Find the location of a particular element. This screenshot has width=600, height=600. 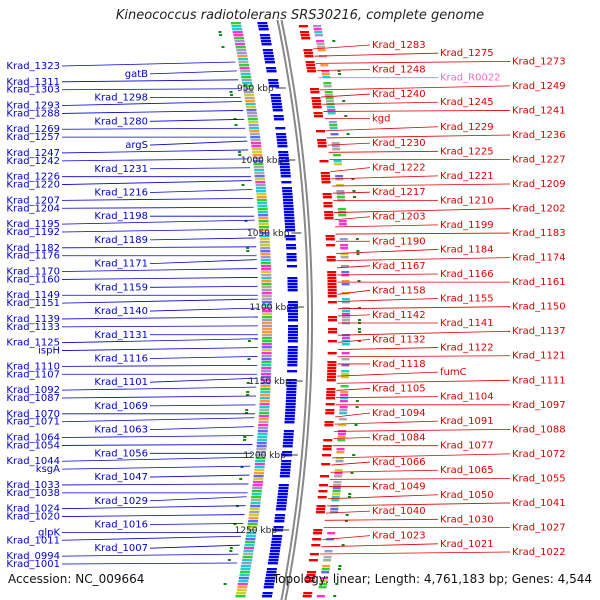

gene-label-left: argS is located at coordinates (136, 145).